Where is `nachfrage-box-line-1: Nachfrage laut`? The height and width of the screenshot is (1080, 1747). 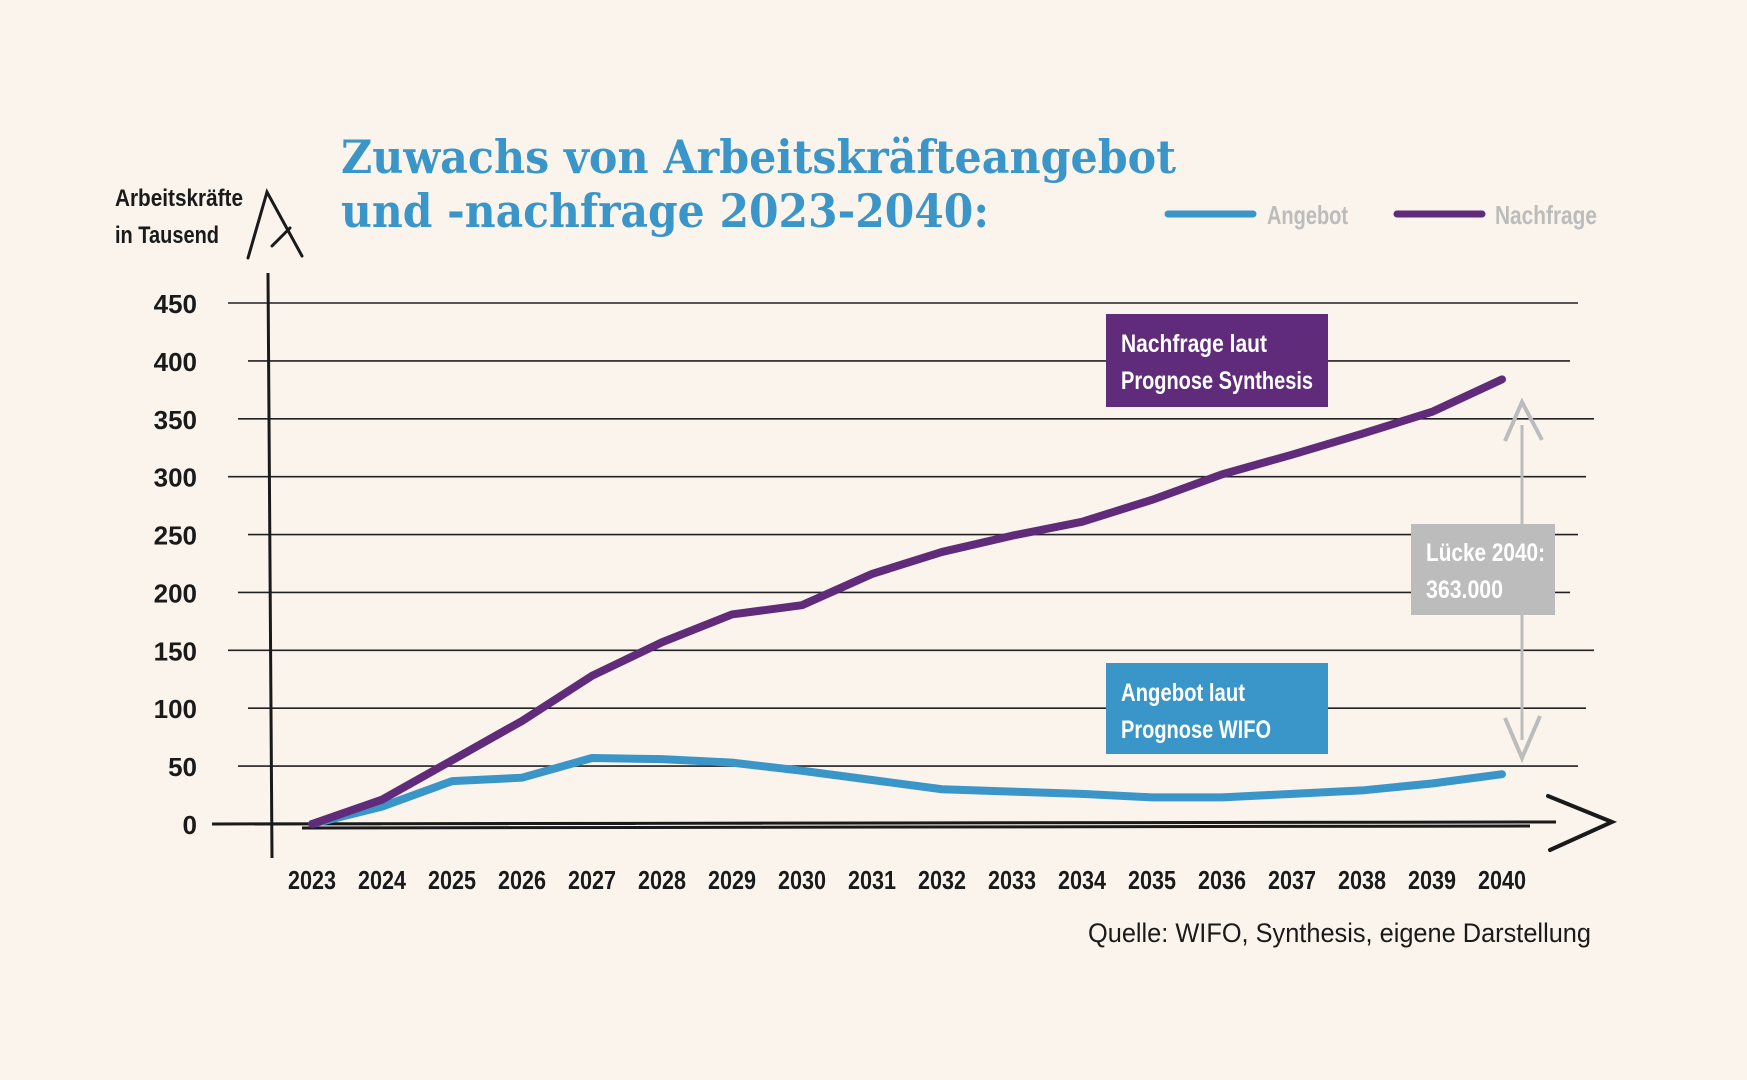 nachfrage-box-line-1: Nachfrage laut is located at coordinates (1194, 344).